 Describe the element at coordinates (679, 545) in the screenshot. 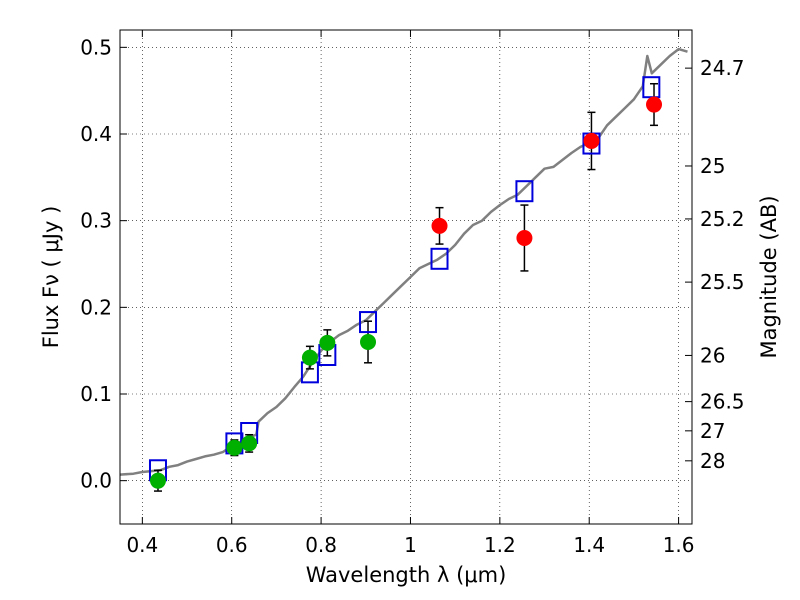

I see `x-tick-label: 1.6` at that location.